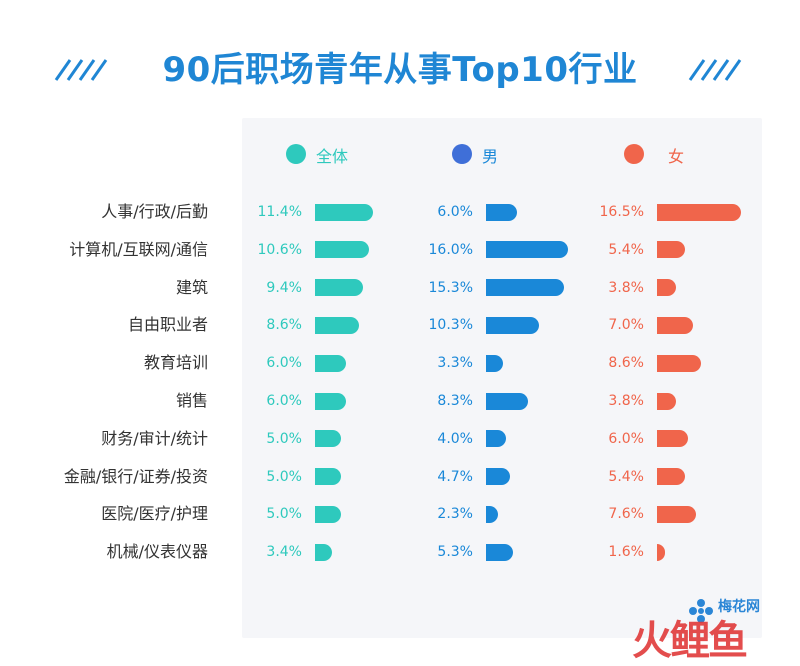 The width and height of the screenshot is (800, 666). What do you see at coordinates (455, 212) in the screenshot?
I see `value-label-male: 6.0%` at bounding box center [455, 212].